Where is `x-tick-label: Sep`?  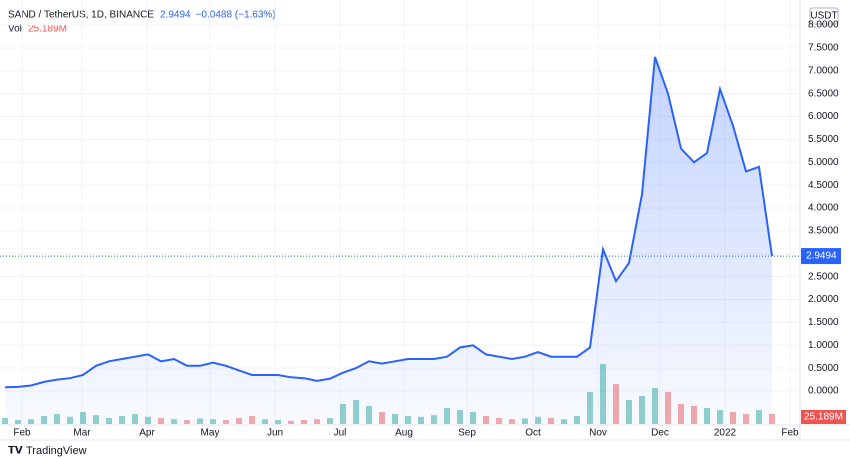 x-tick-label: Sep is located at coordinates (467, 433).